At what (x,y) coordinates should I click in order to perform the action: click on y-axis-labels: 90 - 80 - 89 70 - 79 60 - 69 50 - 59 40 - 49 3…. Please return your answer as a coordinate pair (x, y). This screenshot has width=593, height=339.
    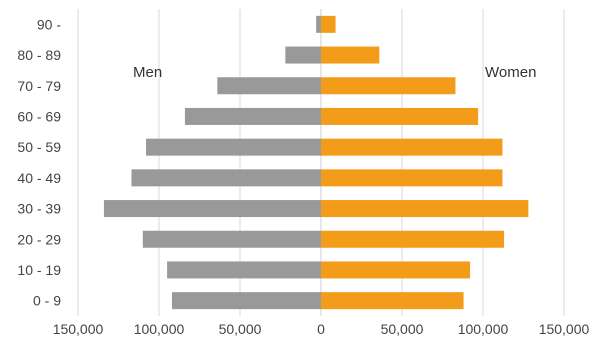
    Looking at the image, I should click on (39, 162).